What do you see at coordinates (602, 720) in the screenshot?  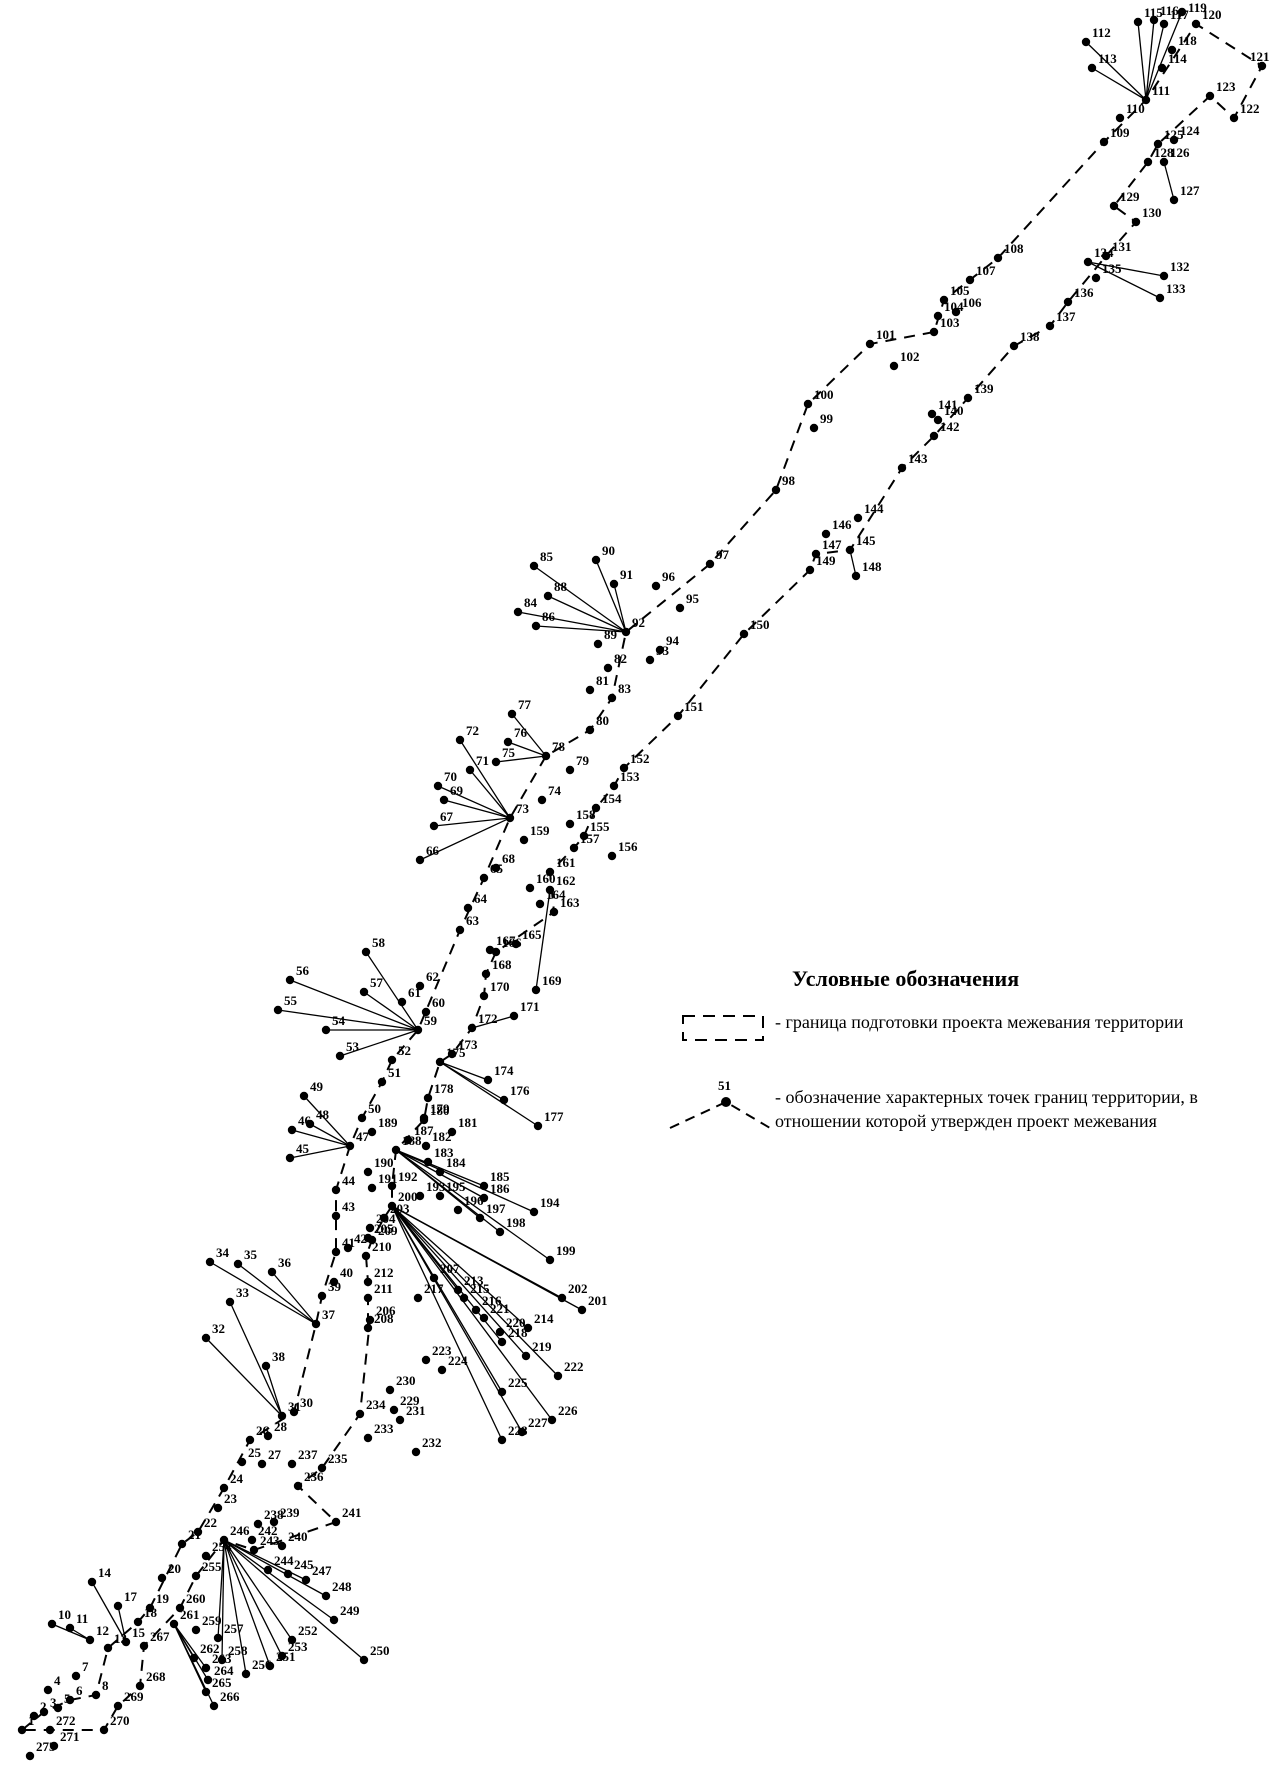 I see `point-label: 80` at bounding box center [602, 720].